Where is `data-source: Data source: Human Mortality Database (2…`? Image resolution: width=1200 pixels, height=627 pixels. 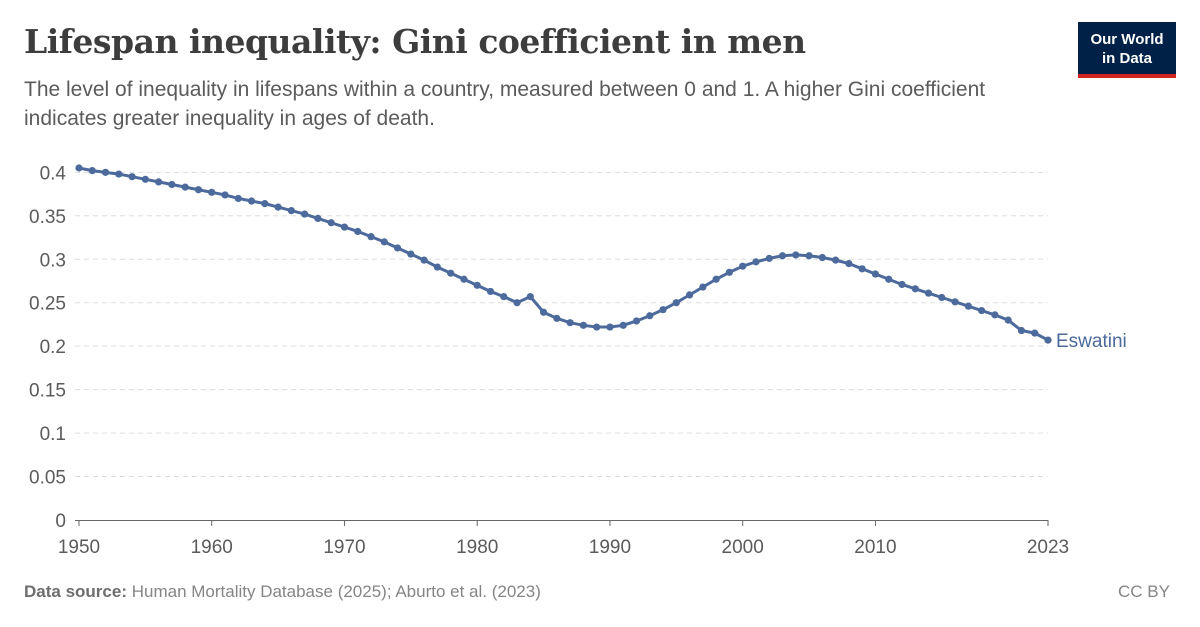 data-source: Data source: Human Mortality Database (2… is located at coordinates (282, 592).